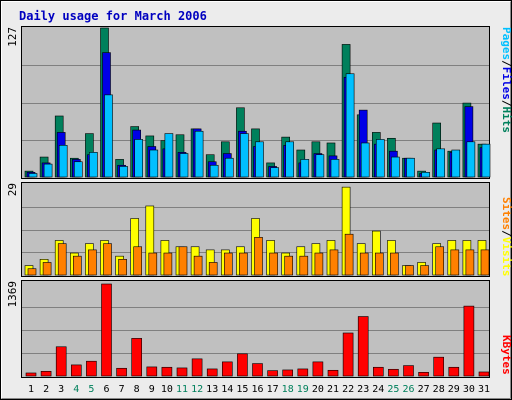 The width and height of the screenshot is (512, 400). Describe the element at coordinates (484, 389) in the screenshot. I see `x-tick-label-31: 31` at that location.